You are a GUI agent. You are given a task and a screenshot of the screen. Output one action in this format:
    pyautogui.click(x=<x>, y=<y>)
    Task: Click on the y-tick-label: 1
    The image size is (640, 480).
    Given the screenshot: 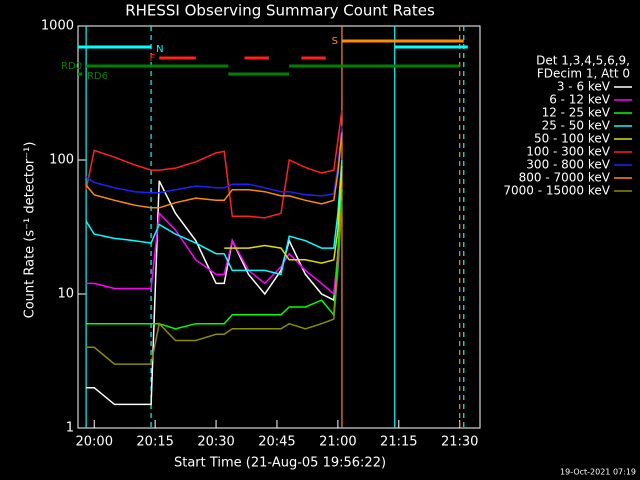 What is the action you would take?
    pyautogui.click(x=70, y=428)
    